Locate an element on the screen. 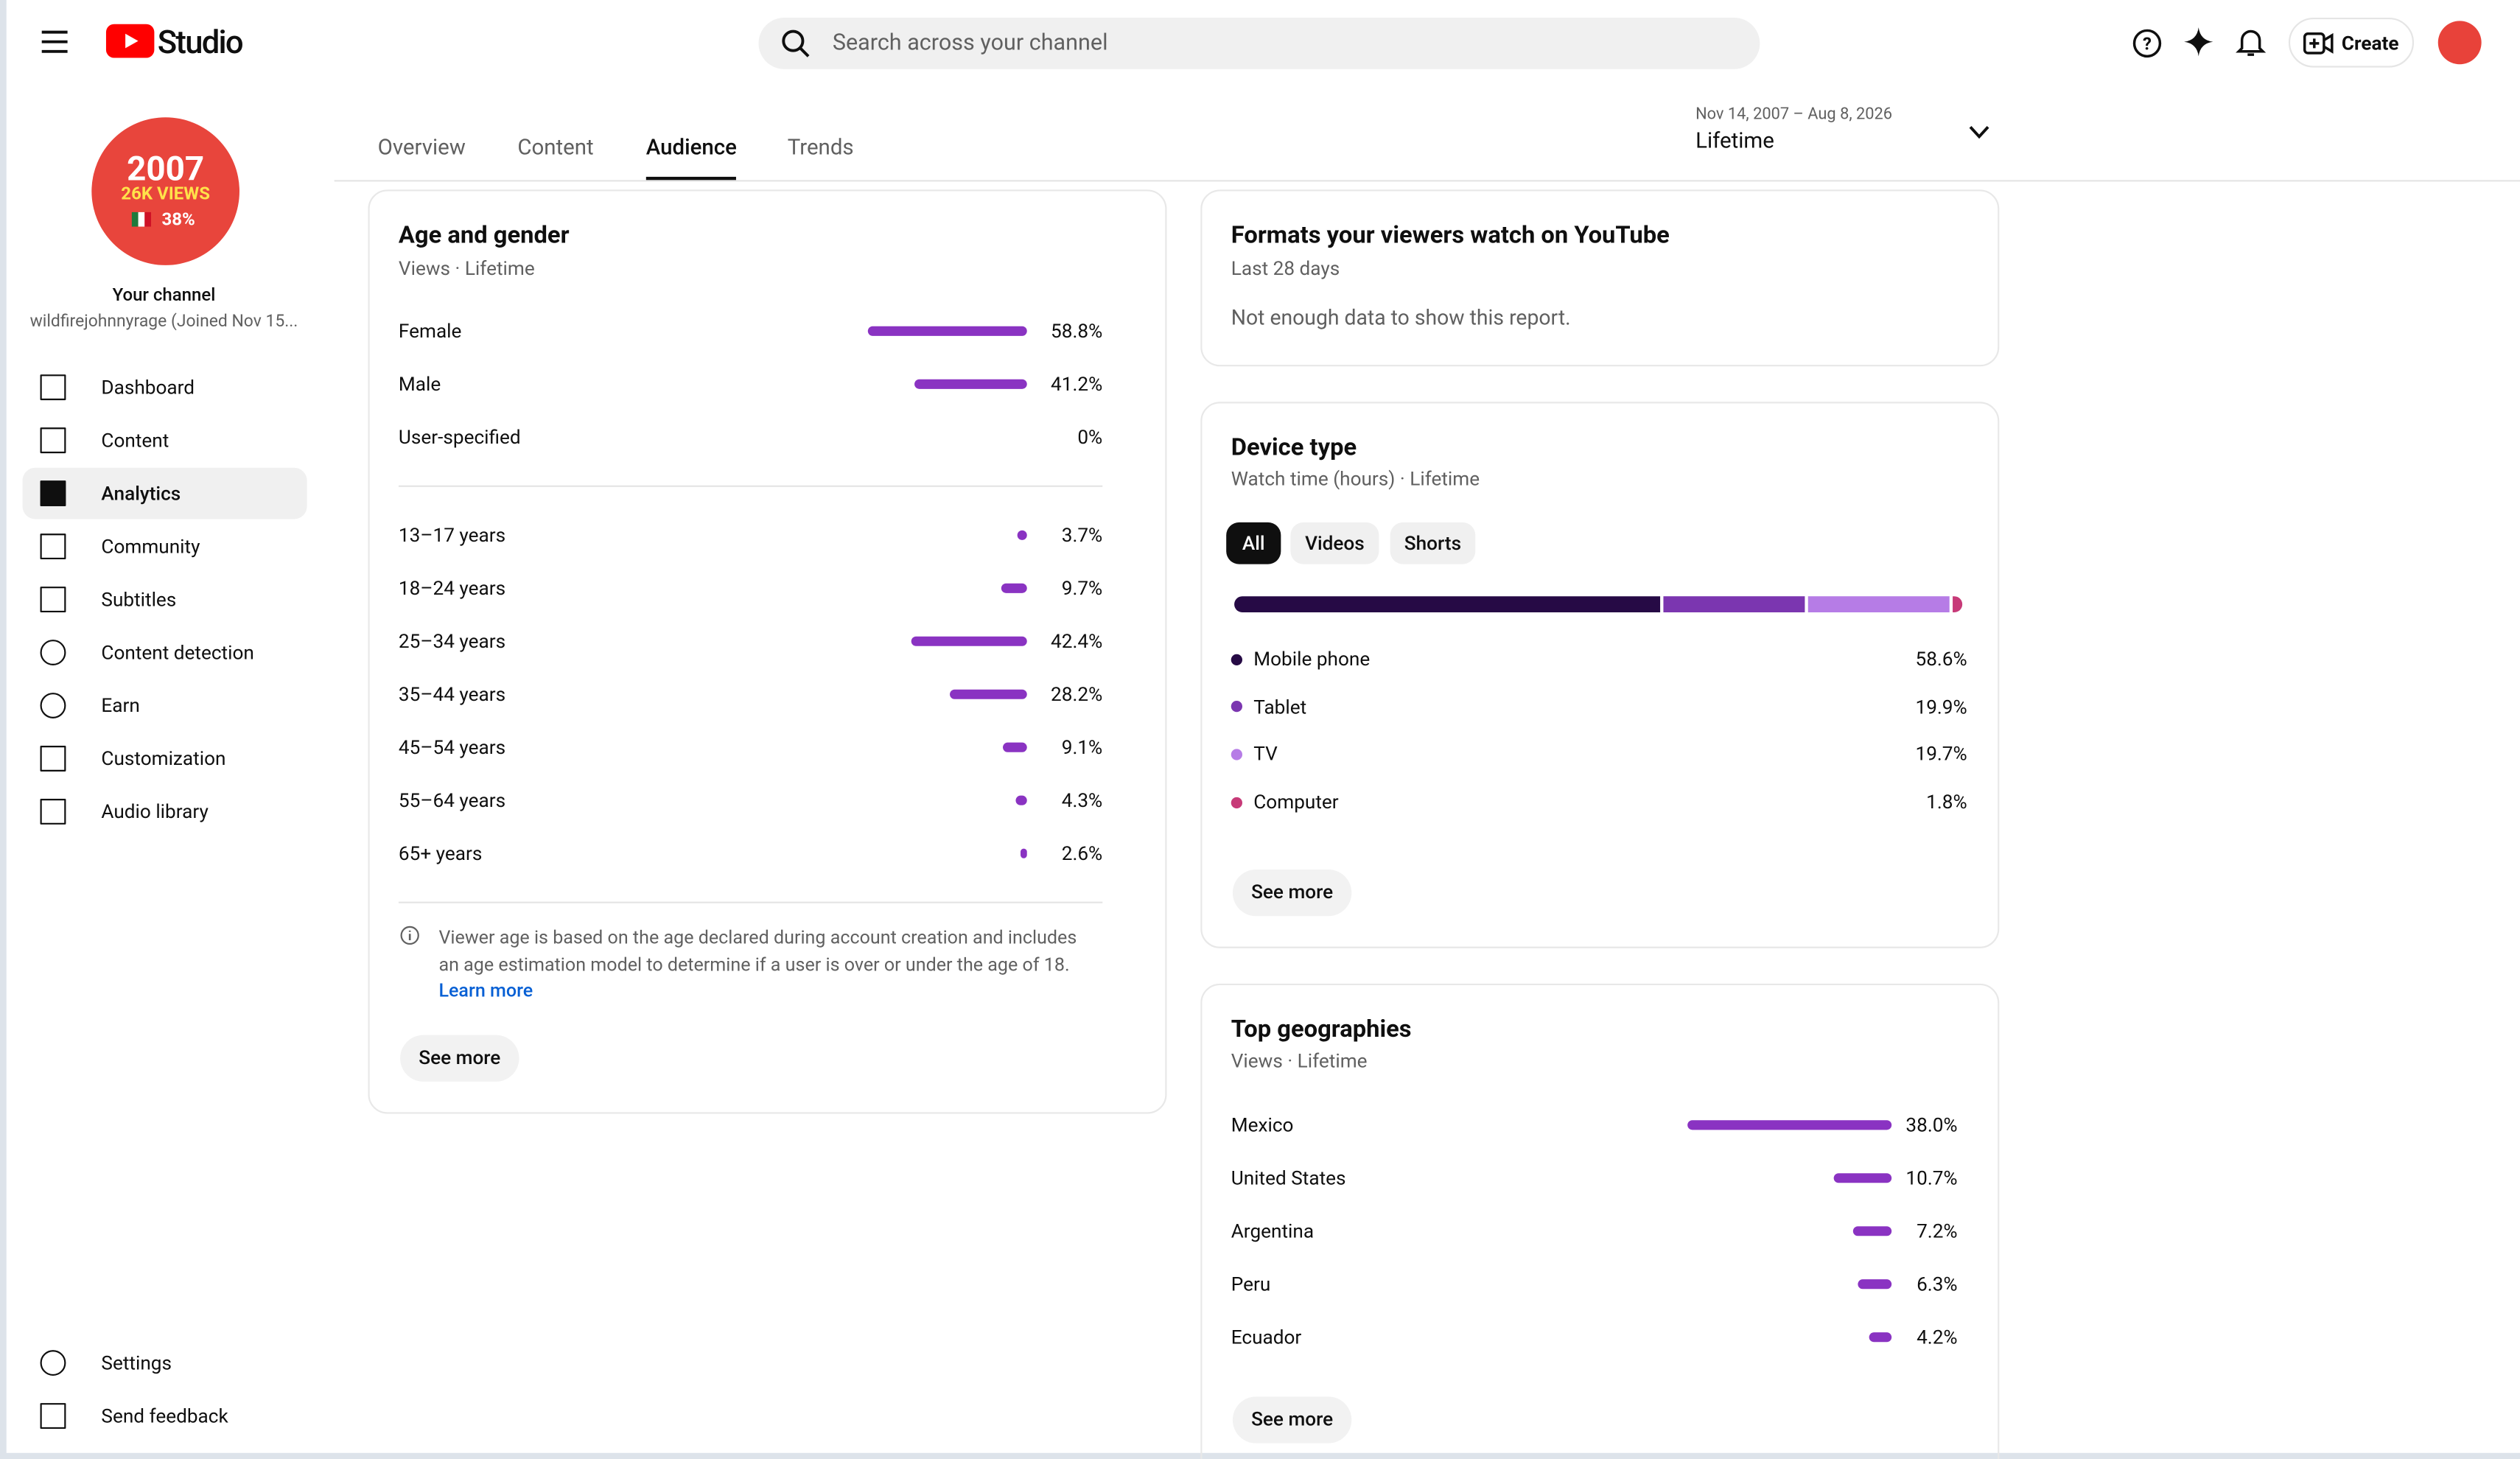 The width and height of the screenshot is (2520, 1459). row-value: 7.2% is located at coordinates (1937, 1231).